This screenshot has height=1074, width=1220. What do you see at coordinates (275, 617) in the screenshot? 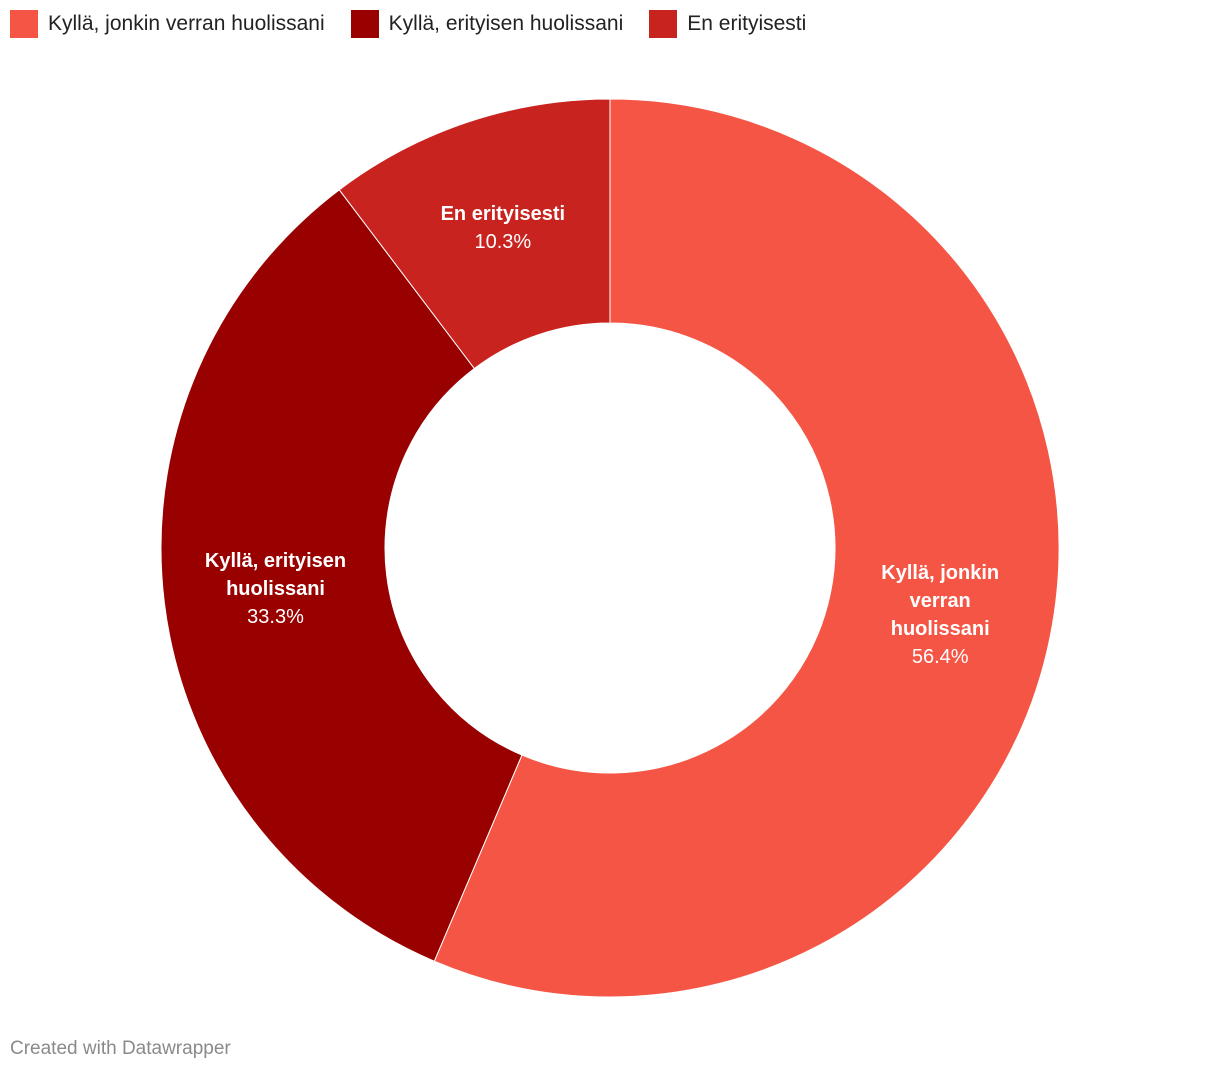
I see `slice-label-value: 33.3%` at bounding box center [275, 617].